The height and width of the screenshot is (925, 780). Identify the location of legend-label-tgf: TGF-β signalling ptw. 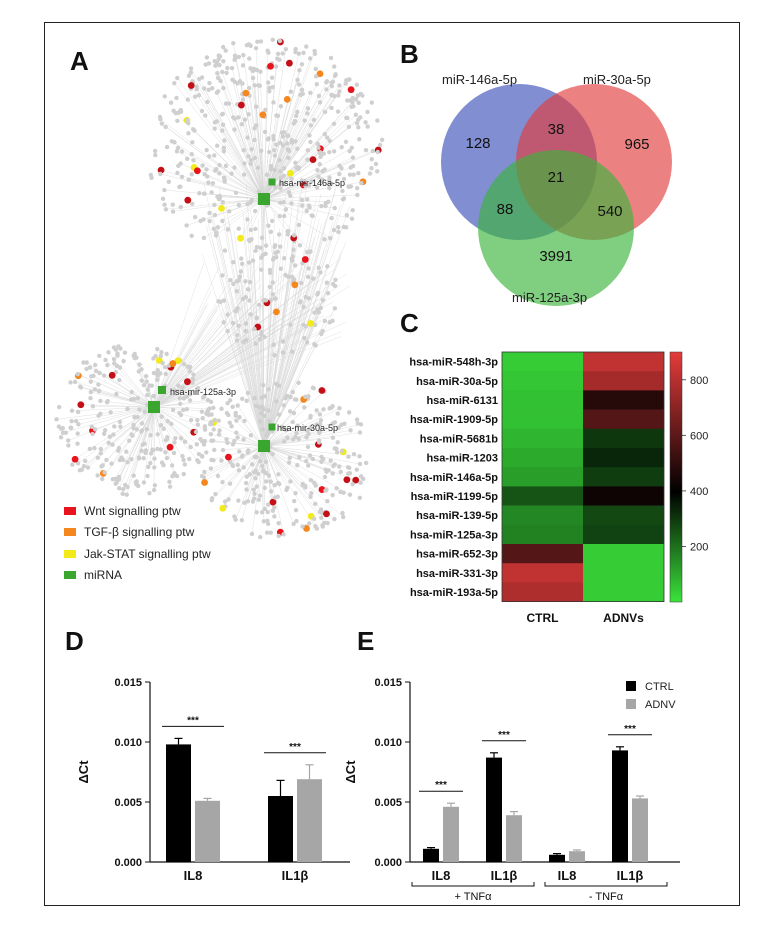
(139, 532).